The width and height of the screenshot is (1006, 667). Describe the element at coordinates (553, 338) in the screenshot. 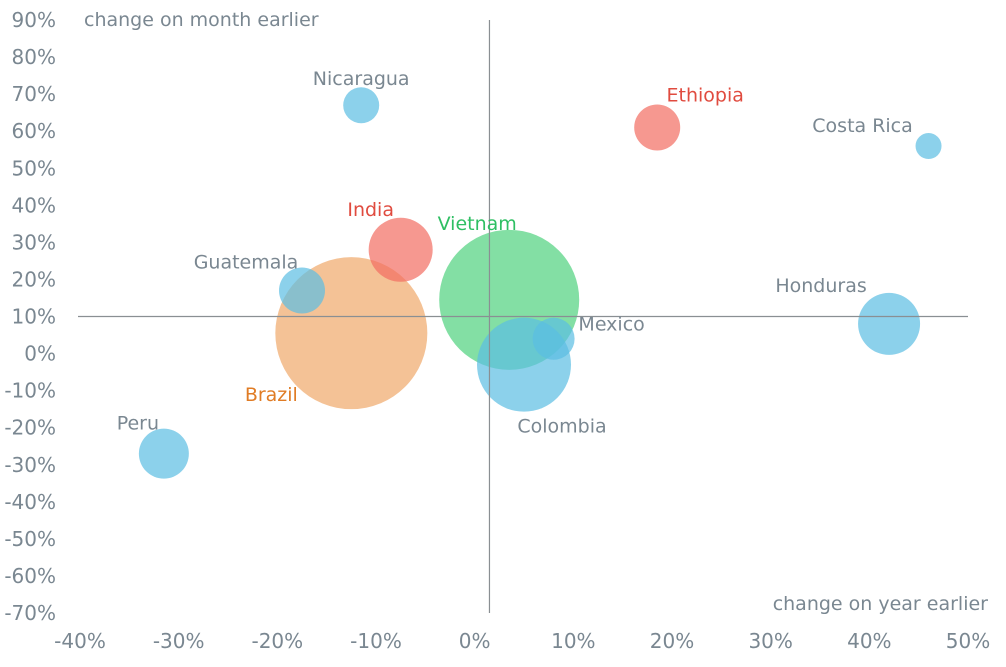

I see `bubble-mexico` at that location.